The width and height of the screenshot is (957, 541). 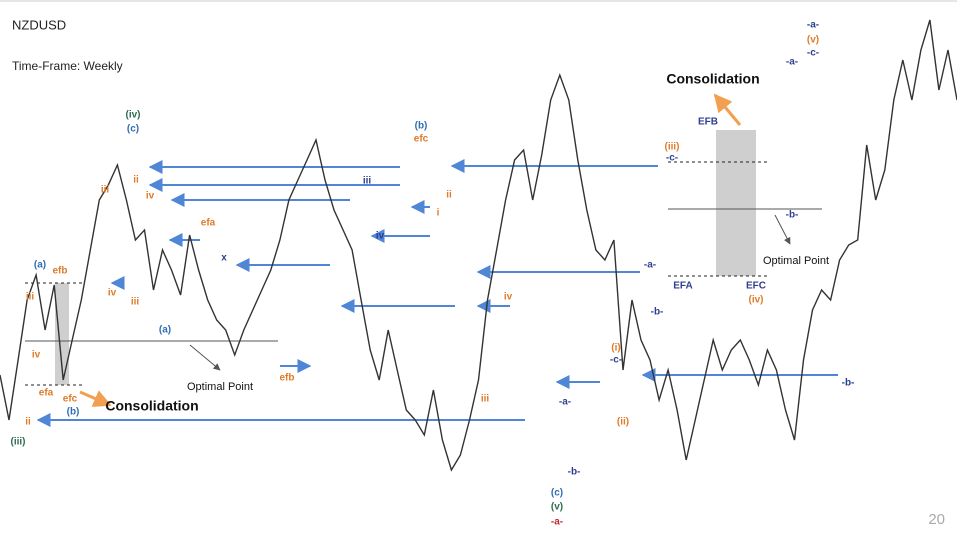 What do you see at coordinates (224, 258) in the screenshot?
I see `wave-label: x` at bounding box center [224, 258].